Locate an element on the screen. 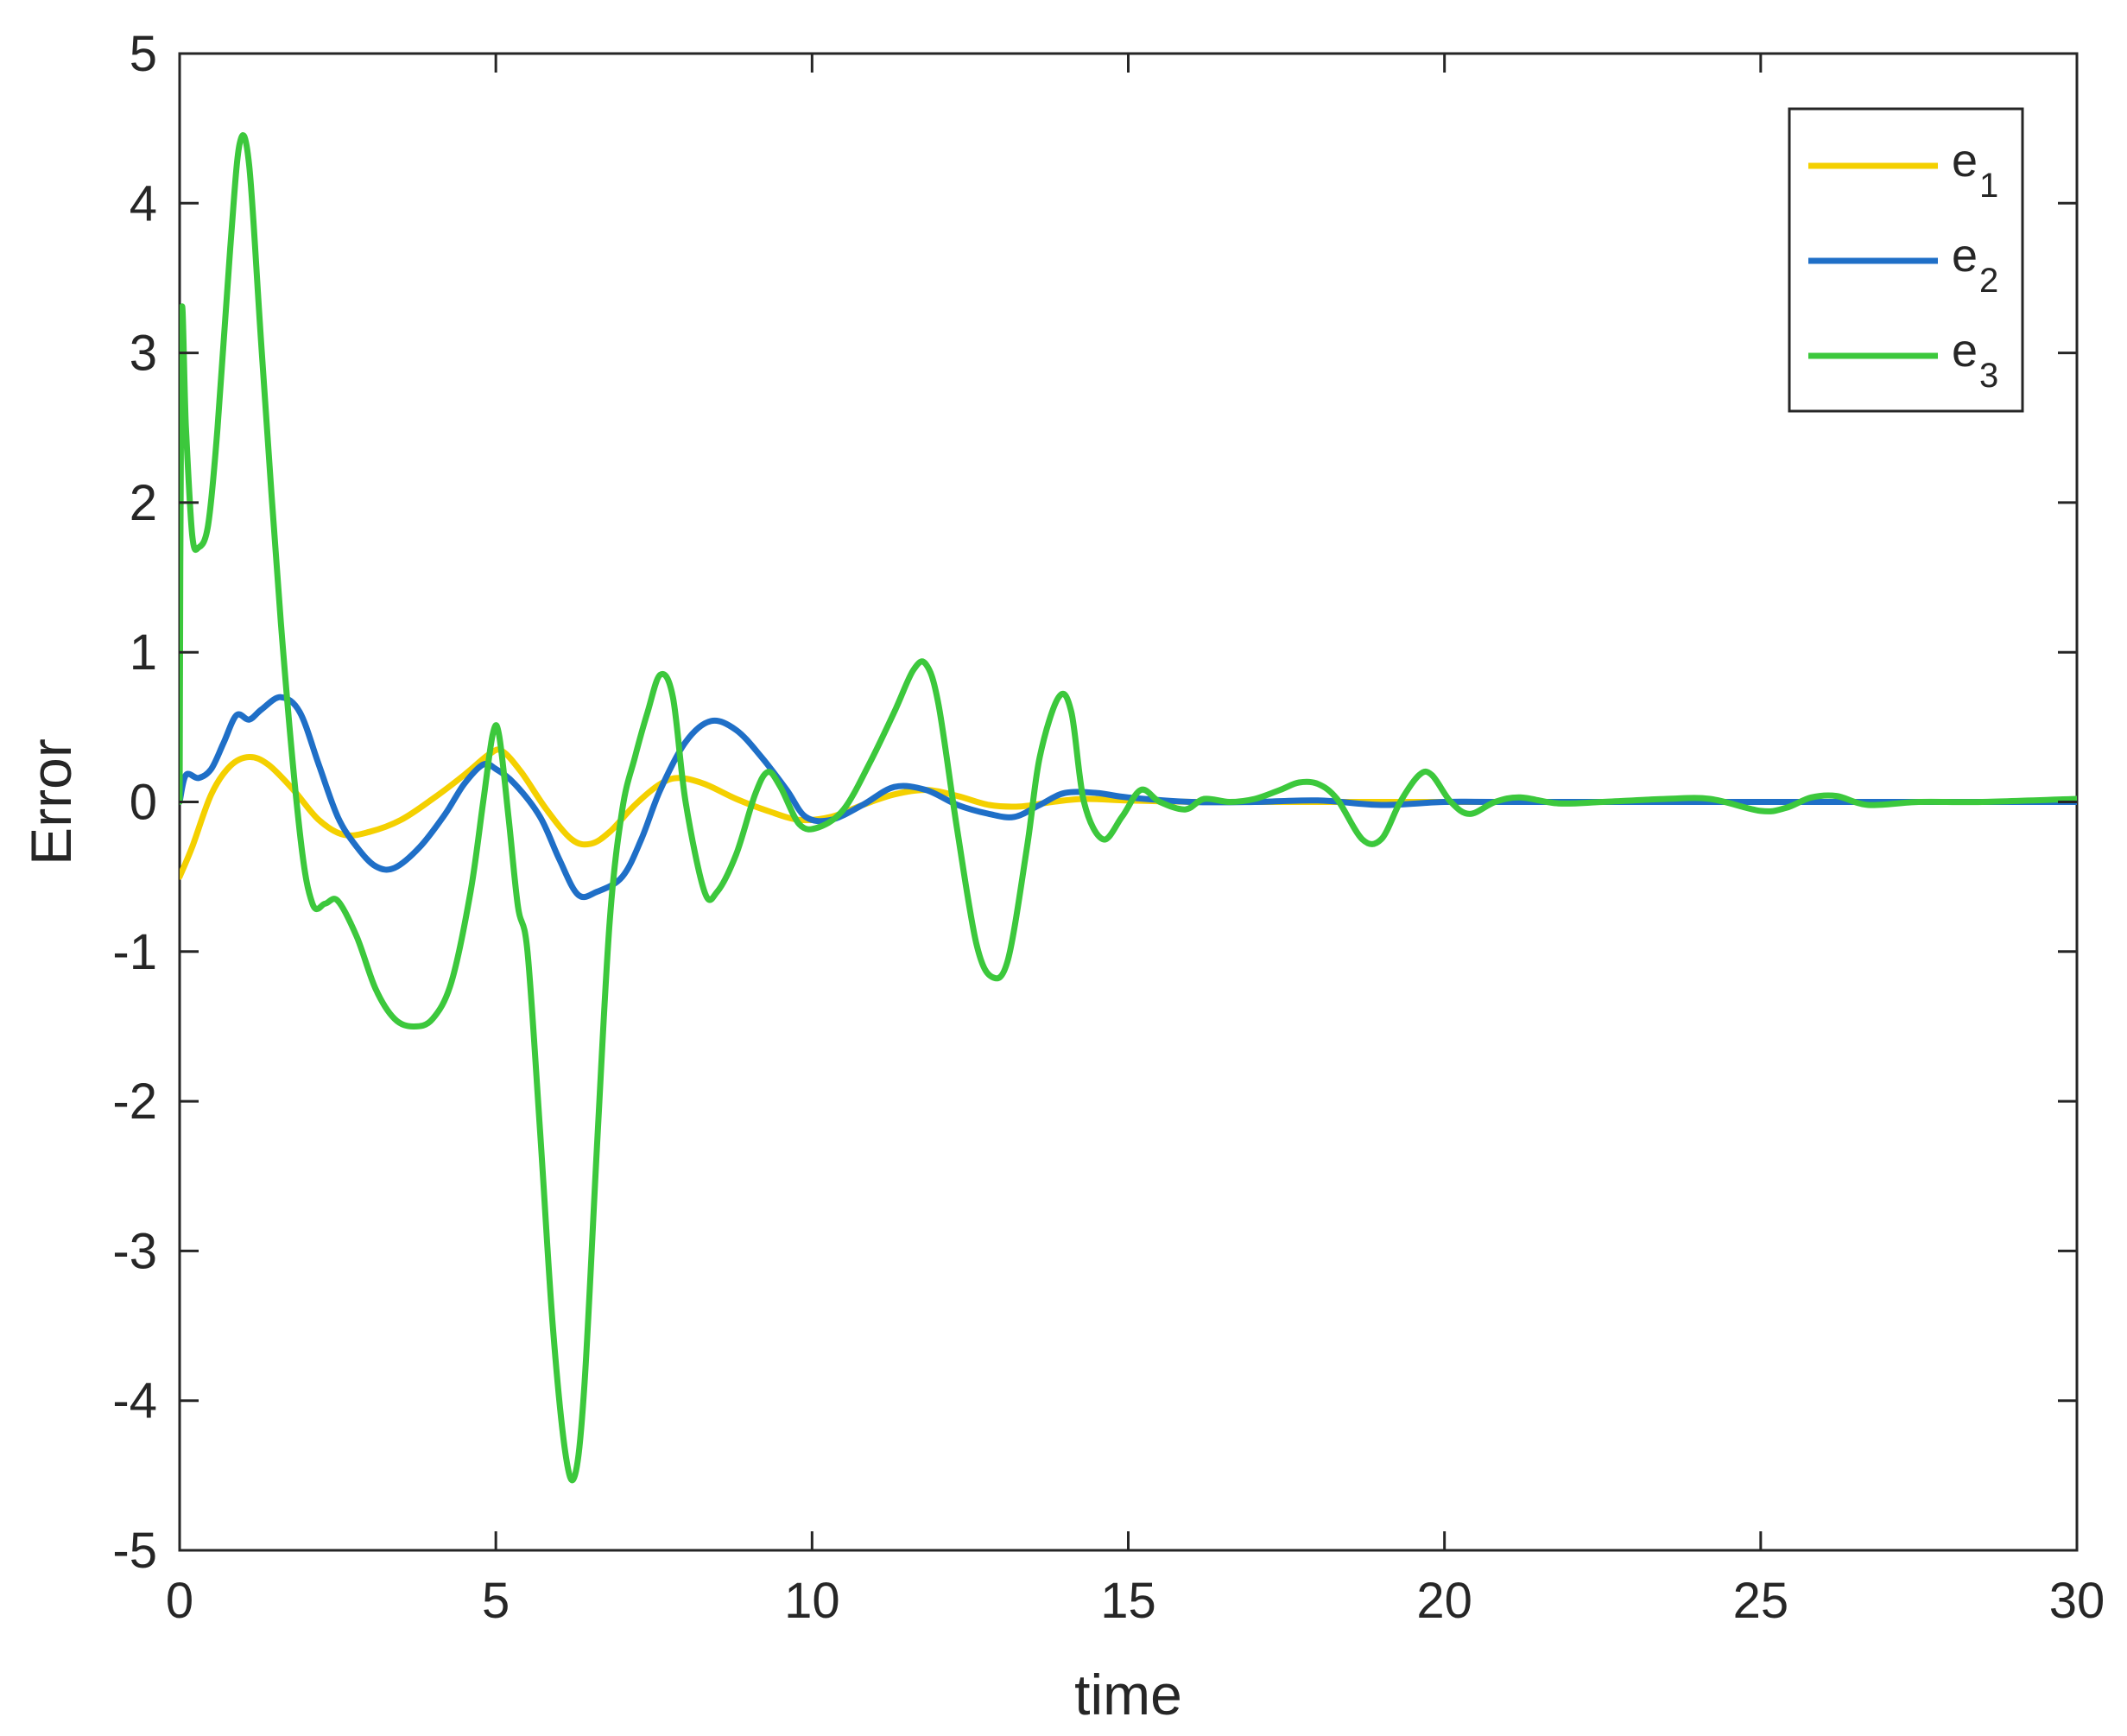  y-tick-label: -5 is located at coordinates (134, 1551).